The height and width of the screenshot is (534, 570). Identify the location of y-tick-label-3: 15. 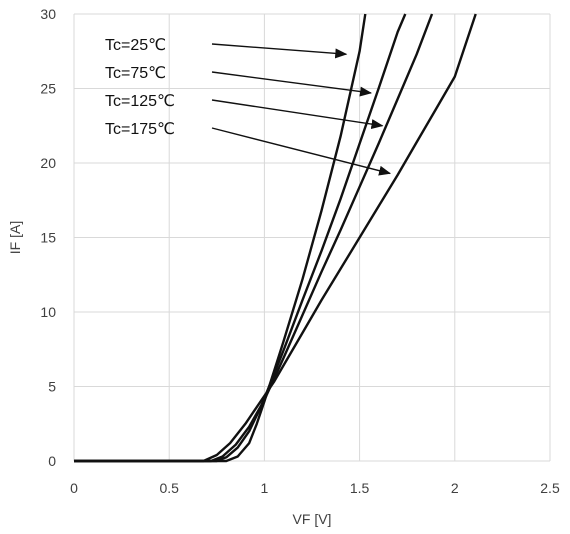
(48, 238).